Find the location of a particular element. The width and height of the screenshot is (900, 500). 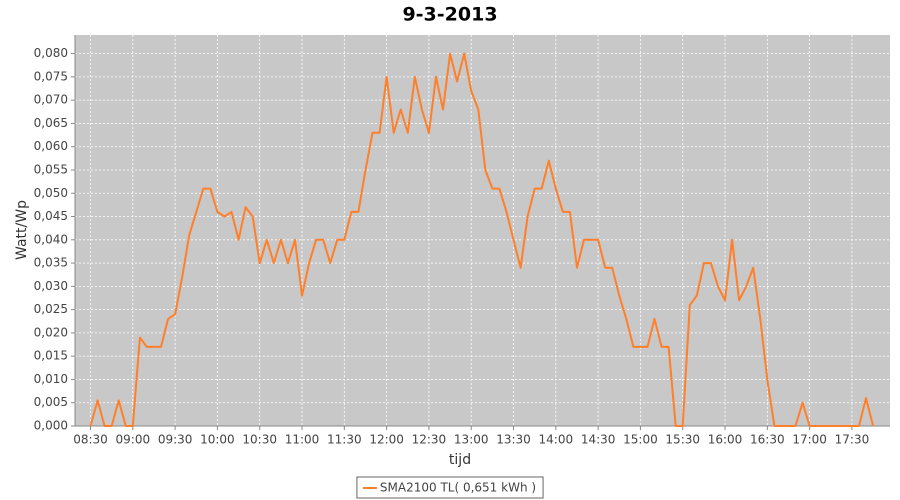

x-tick-label: 11:30 is located at coordinates (344, 440).